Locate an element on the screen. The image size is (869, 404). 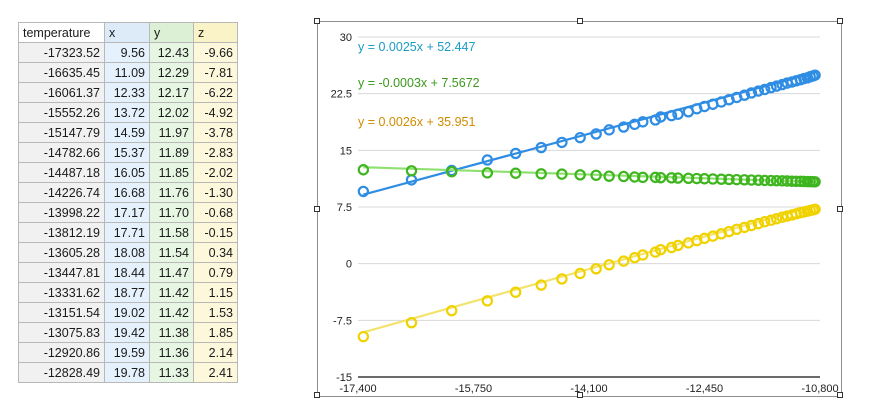
cell-z: 2.14 is located at coordinates (215, 352).